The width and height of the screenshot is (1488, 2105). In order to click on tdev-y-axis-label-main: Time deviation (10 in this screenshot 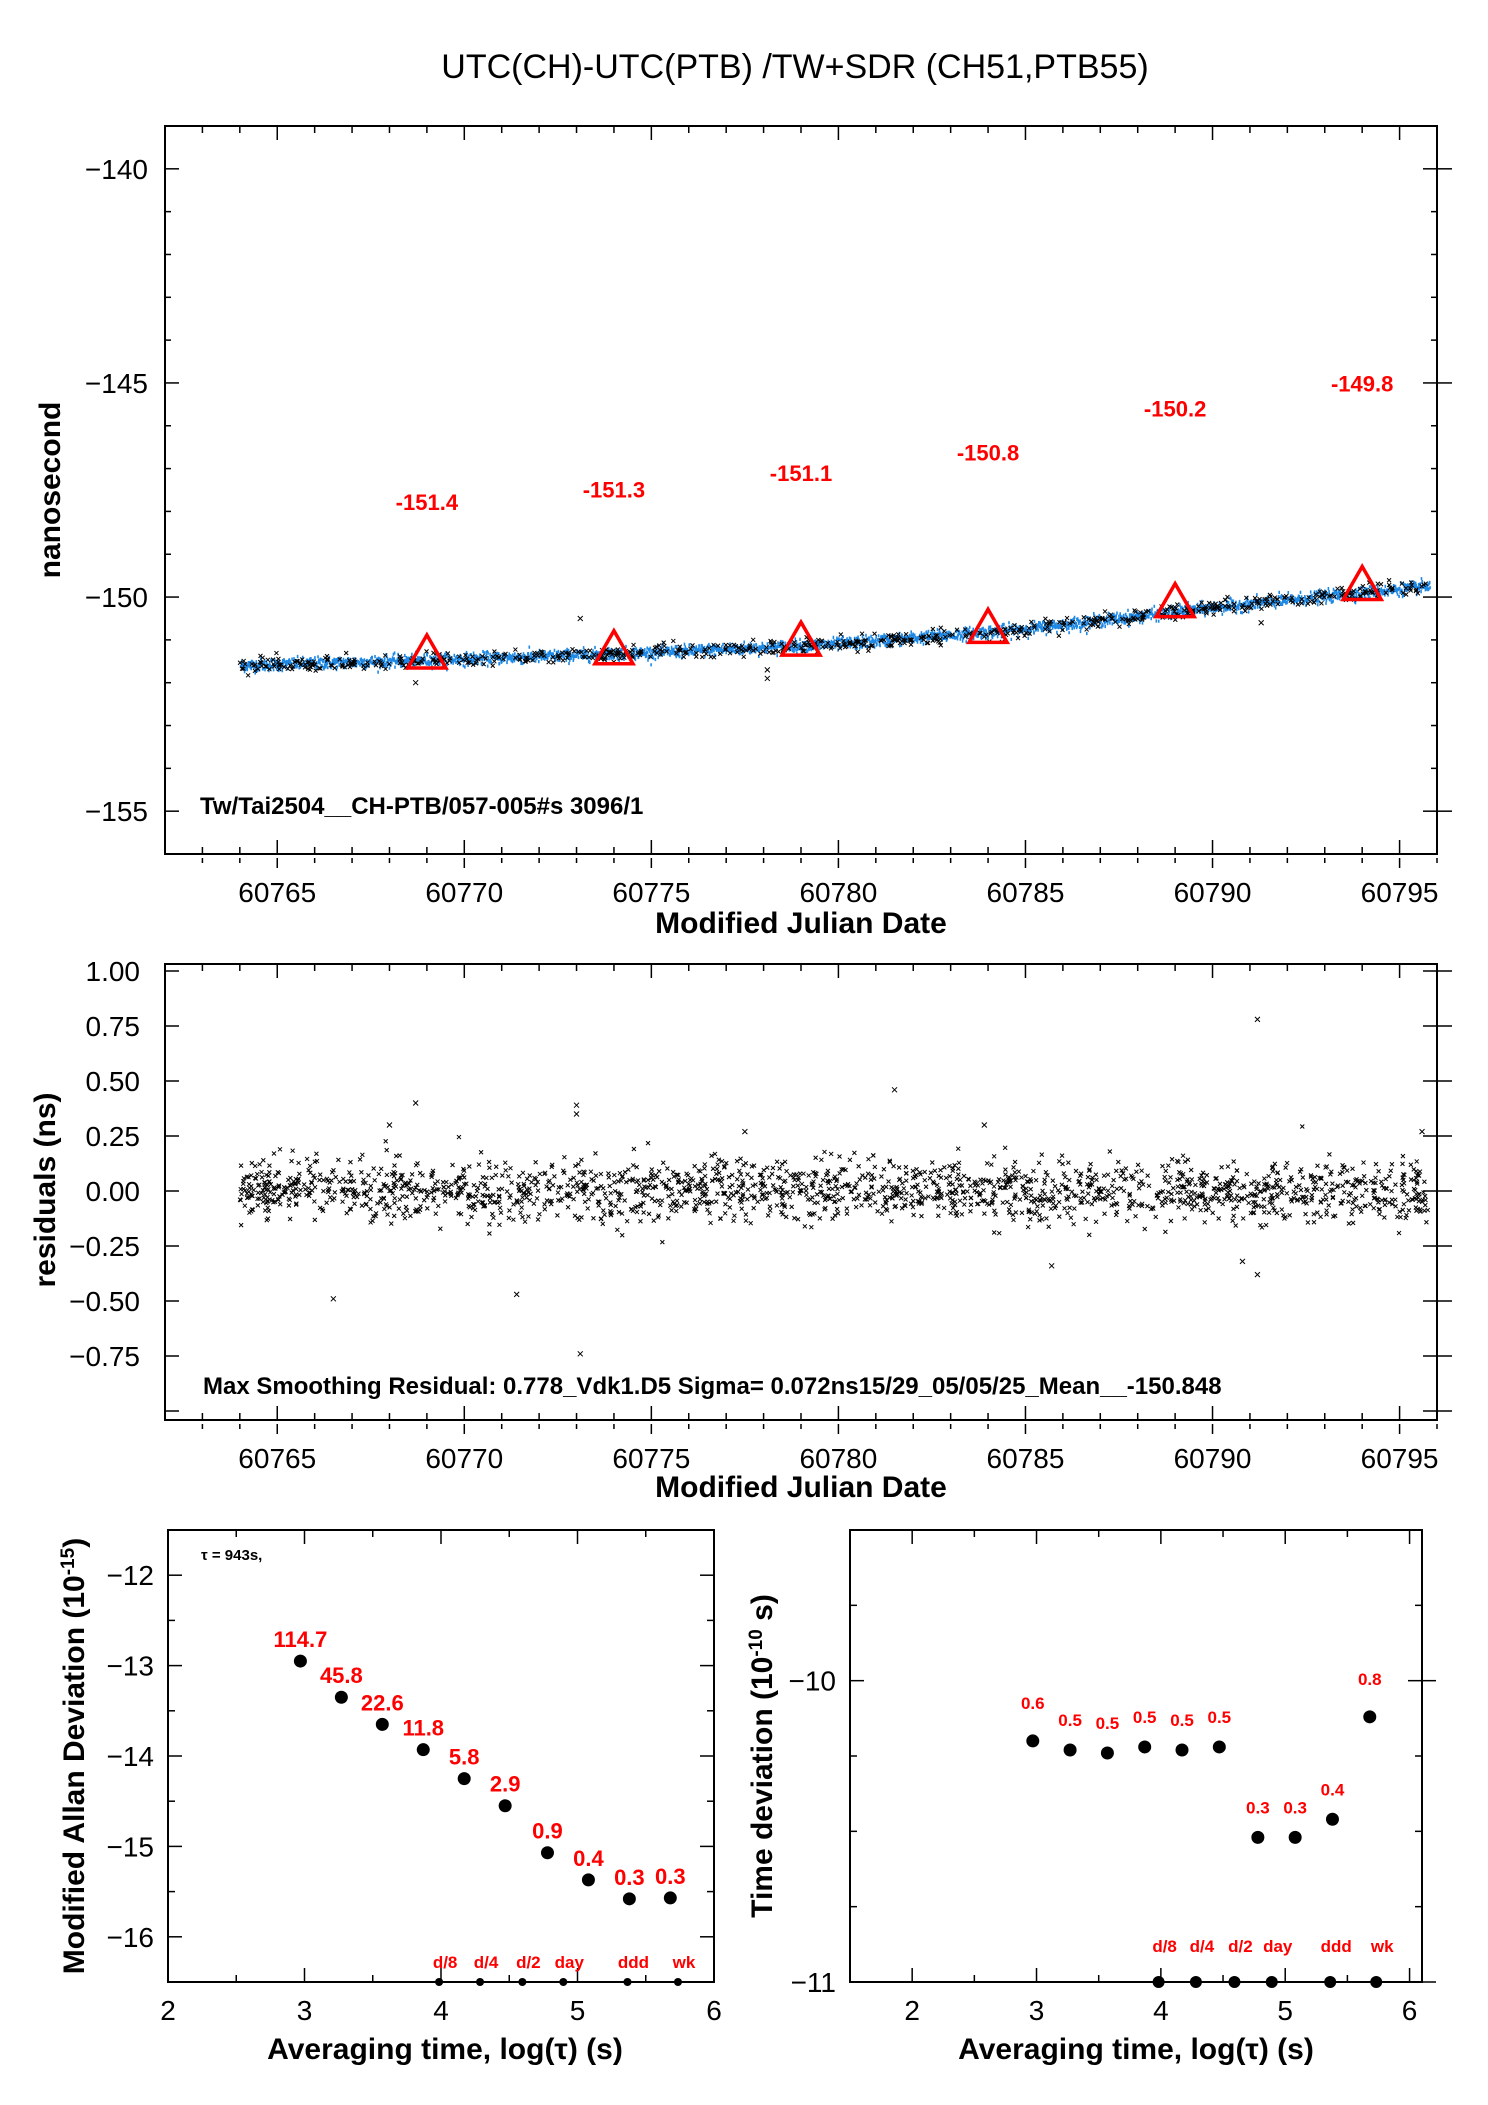, I will do `click(762, 1787)`.